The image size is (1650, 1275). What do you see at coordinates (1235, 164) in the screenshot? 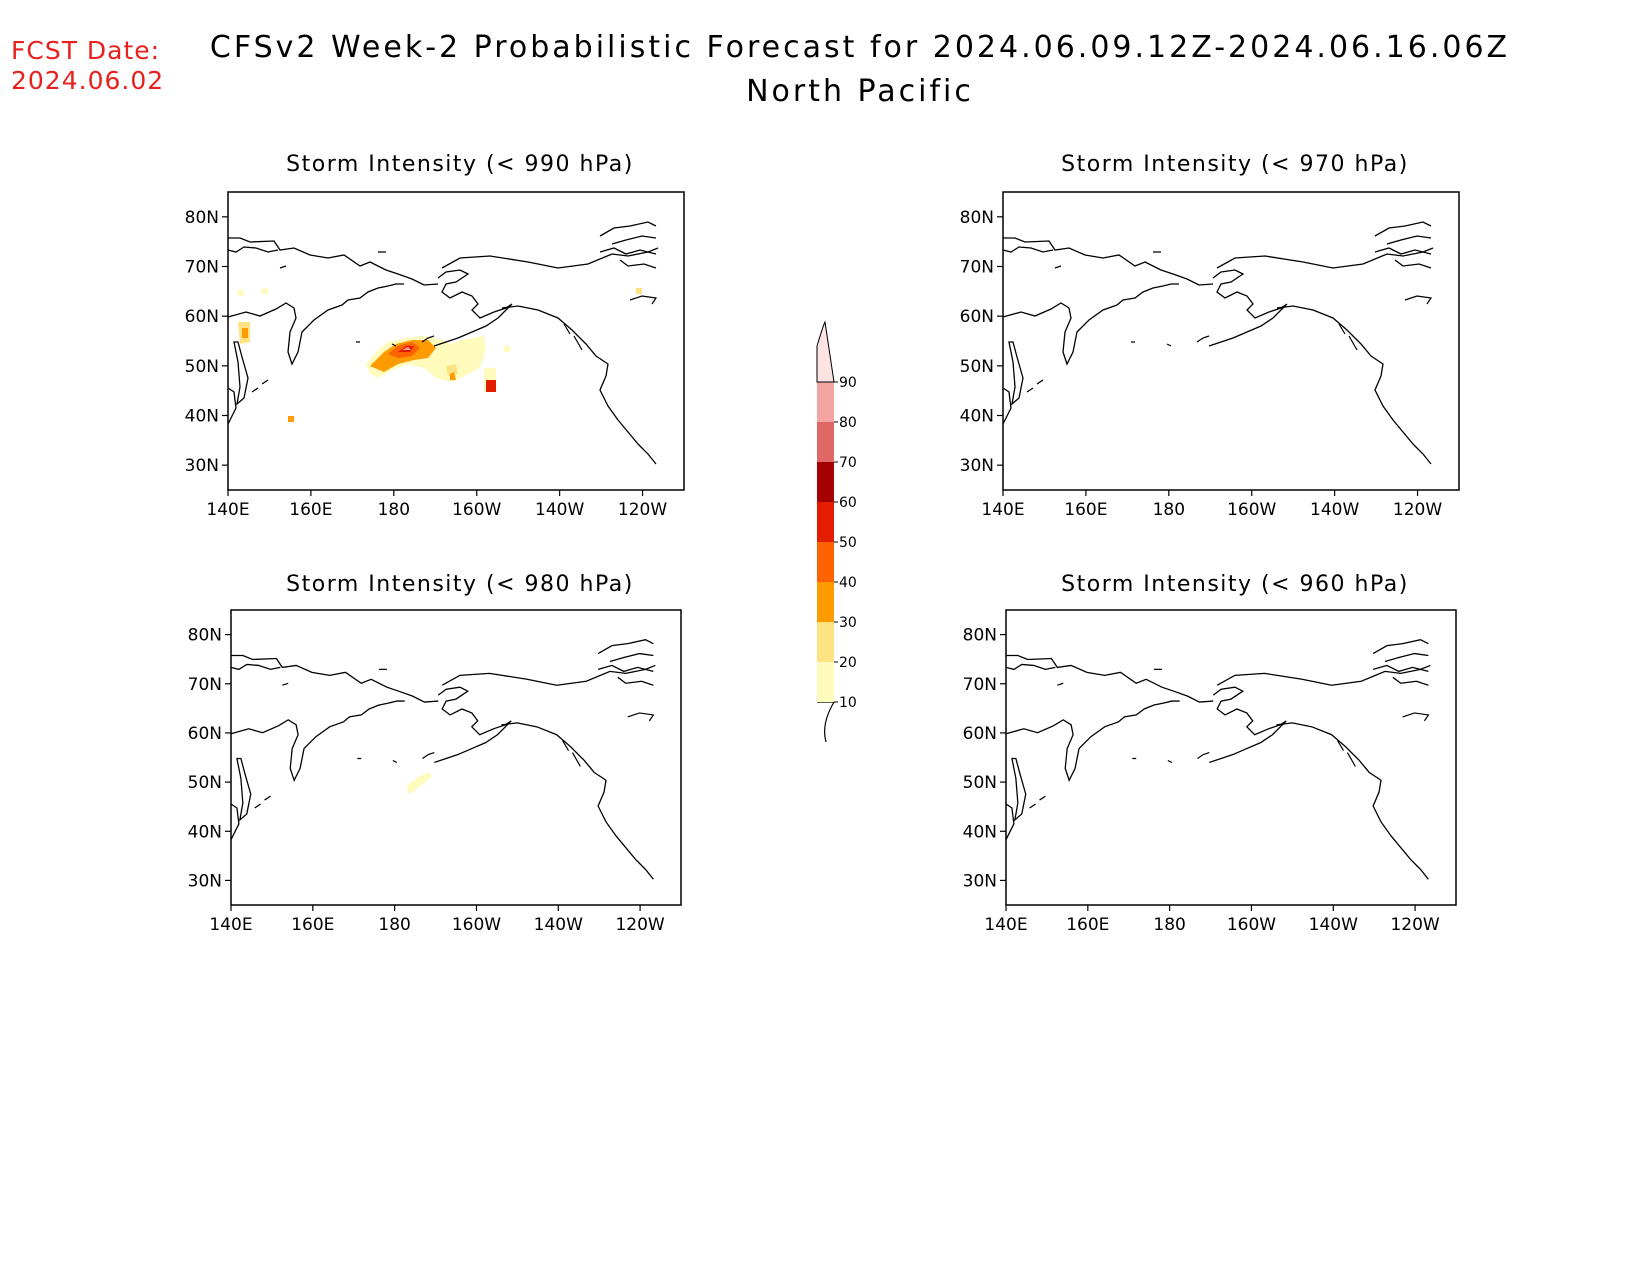
I see `panel-title-970: Storm Intensity (< 970 hPa)` at bounding box center [1235, 164].